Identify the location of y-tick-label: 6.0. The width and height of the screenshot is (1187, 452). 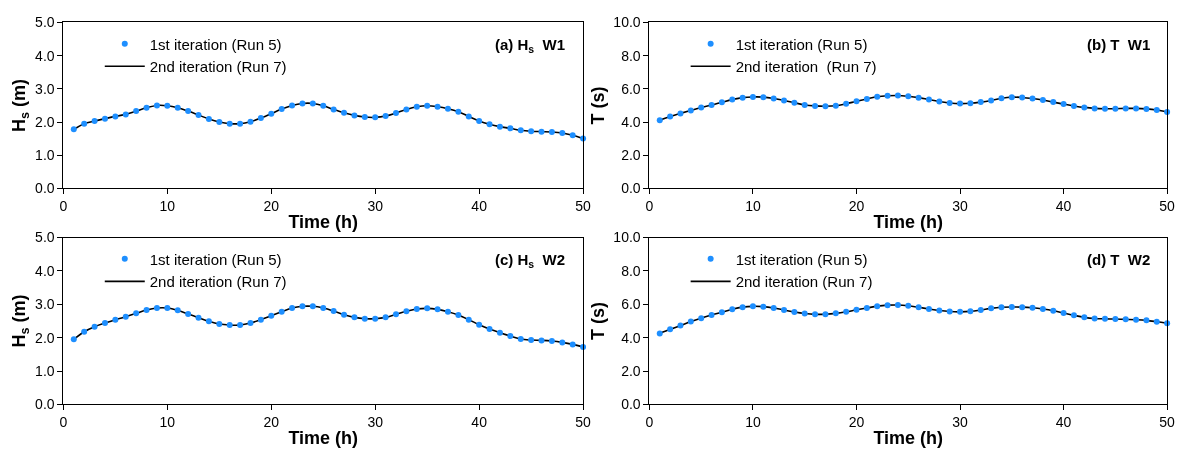
(631, 304).